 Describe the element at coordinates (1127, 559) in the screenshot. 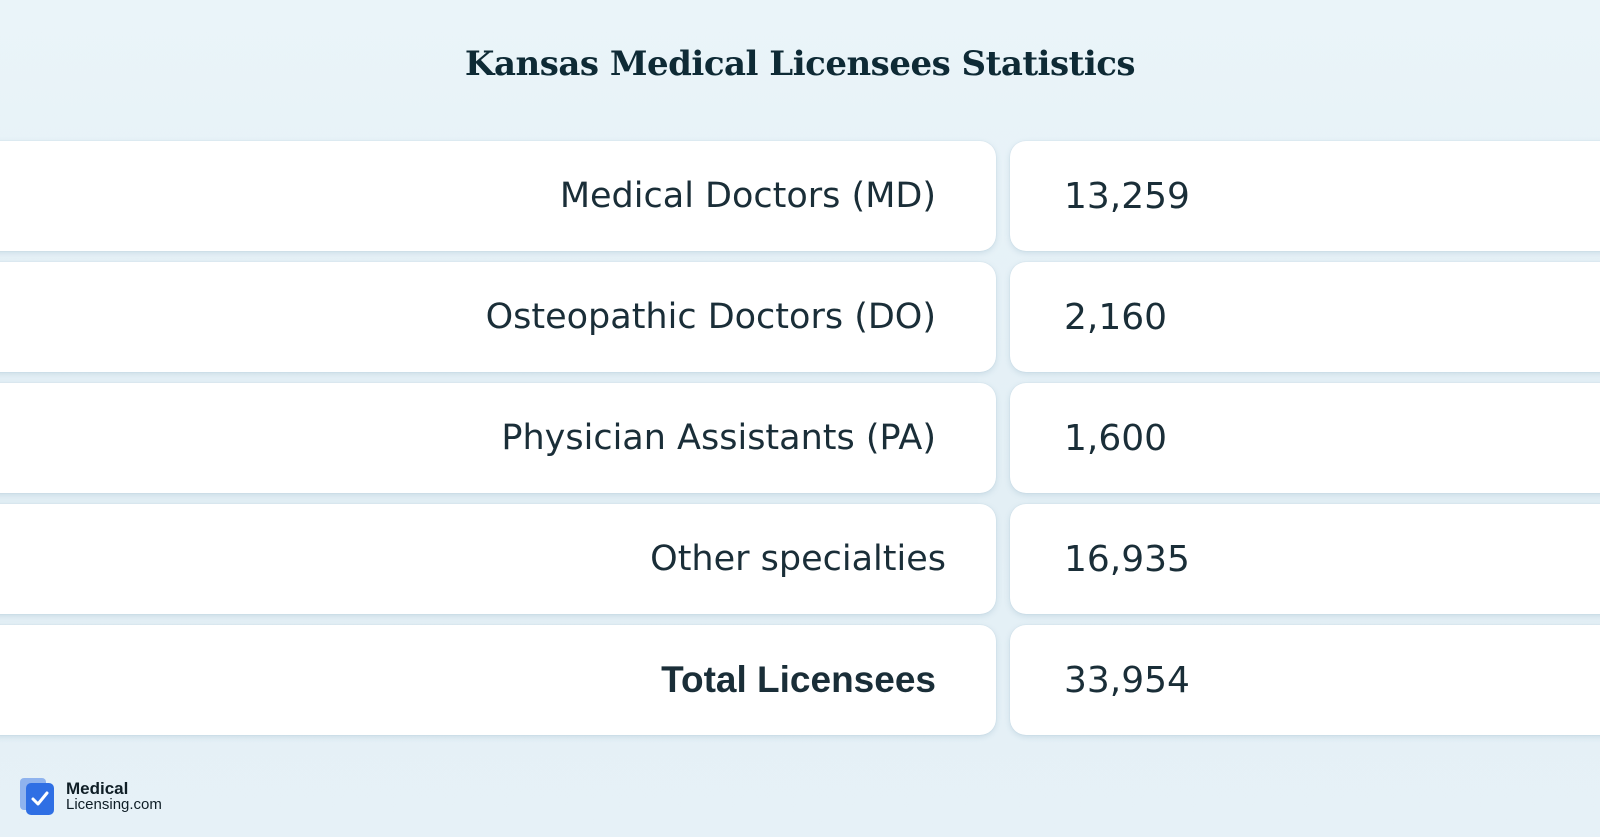

I see `row-value: 16,935` at that location.